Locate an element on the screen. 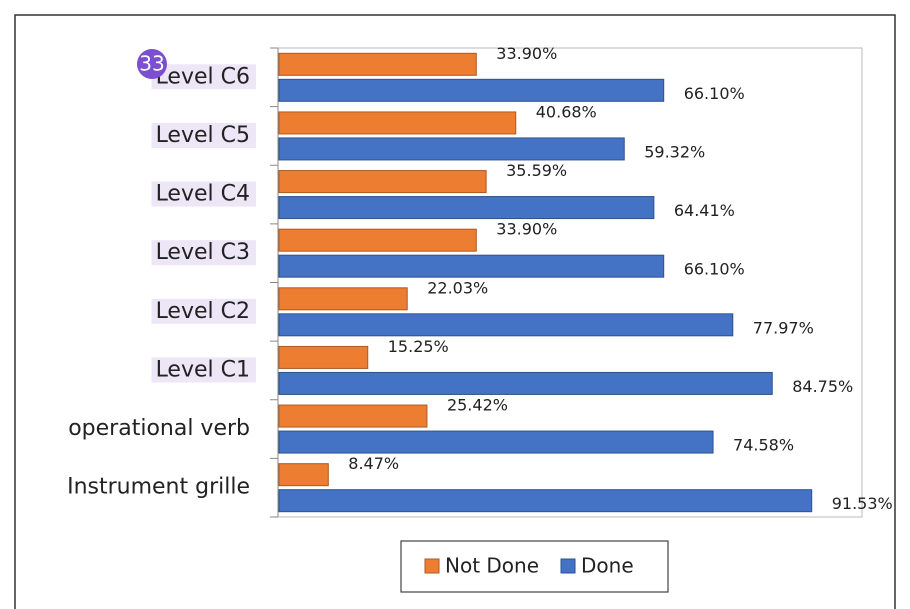  value-label: 77.97% is located at coordinates (783, 327).